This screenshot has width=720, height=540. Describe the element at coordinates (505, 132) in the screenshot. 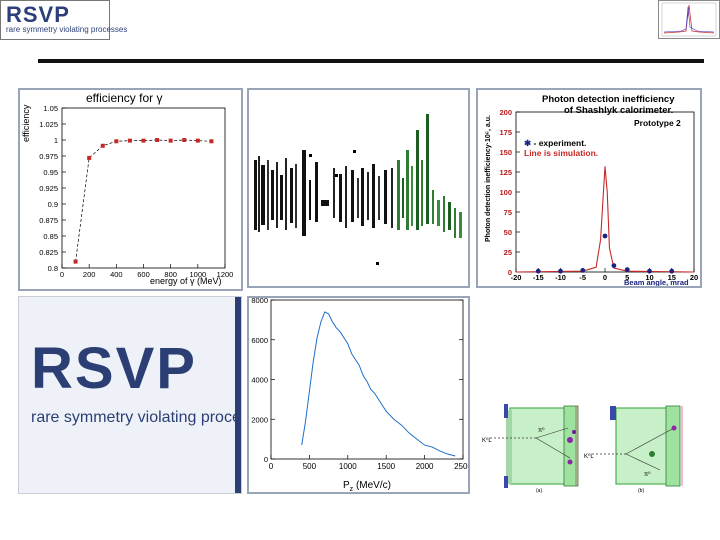

I see `photon-y-tick-label: 175` at that location.